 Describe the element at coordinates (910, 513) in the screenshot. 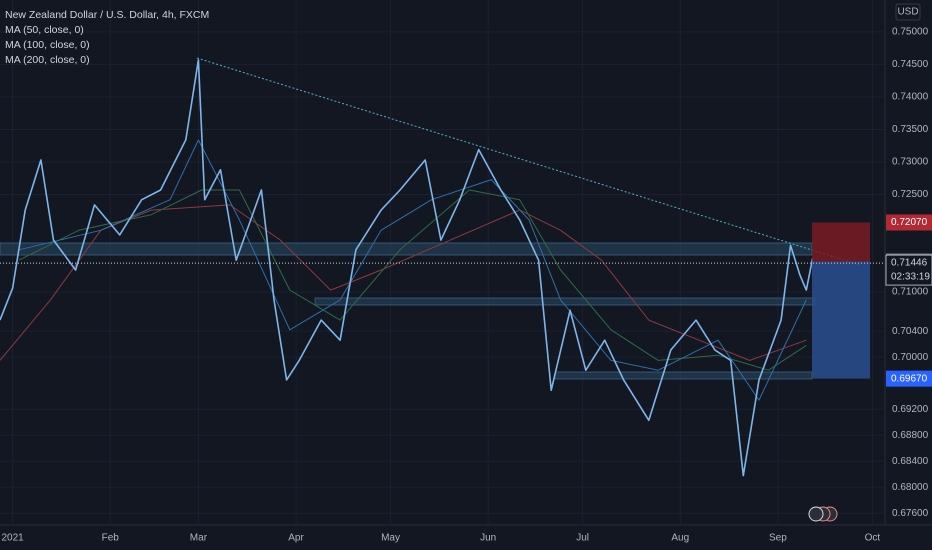

I see `y-tick-label: 0.67600` at that location.